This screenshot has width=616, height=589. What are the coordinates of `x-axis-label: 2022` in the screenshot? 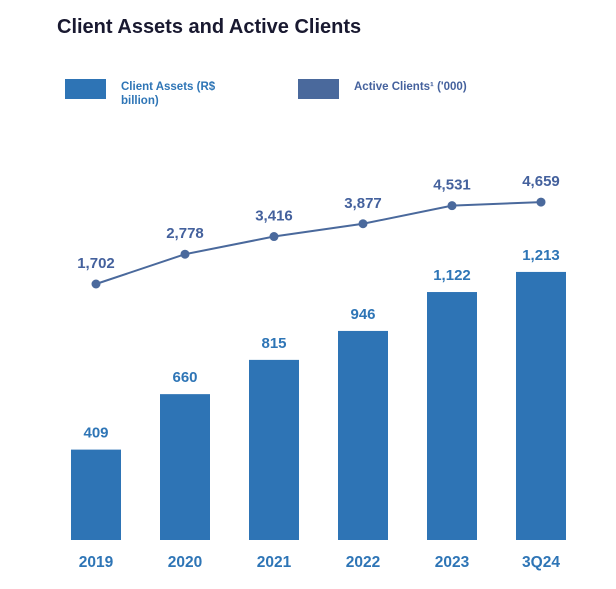 It's located at (363, 562).